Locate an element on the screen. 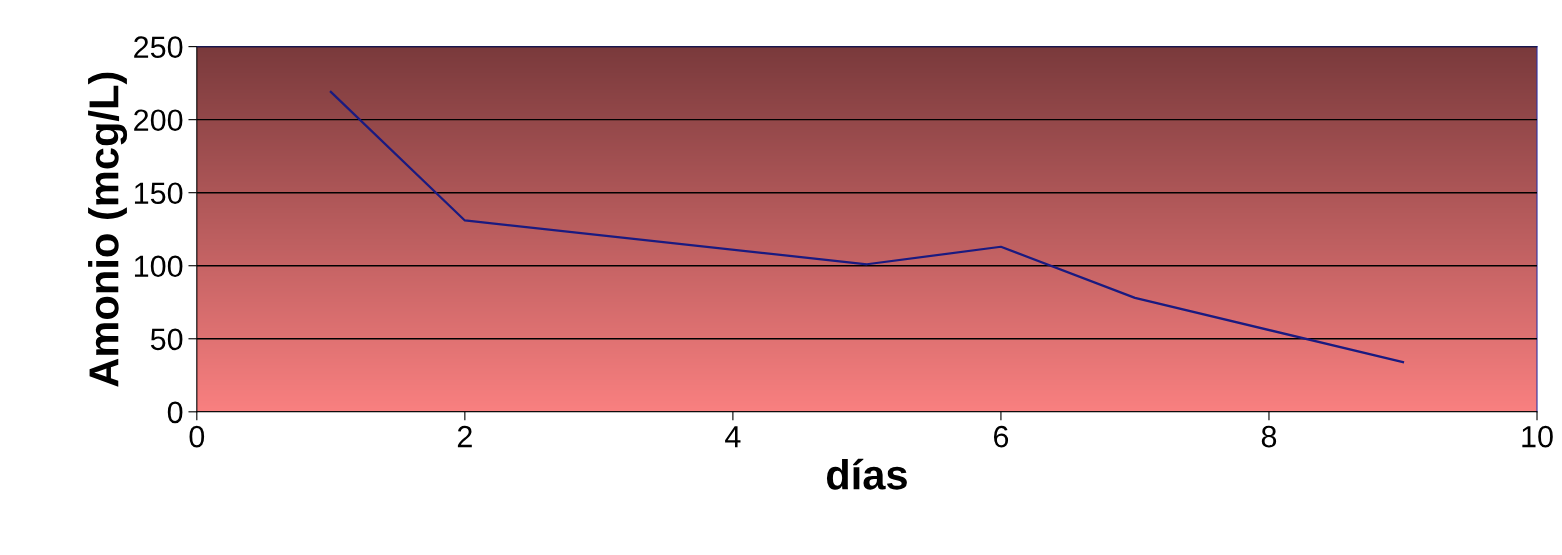  x-tick-label: 8 is located at coordinates (1269, 436).